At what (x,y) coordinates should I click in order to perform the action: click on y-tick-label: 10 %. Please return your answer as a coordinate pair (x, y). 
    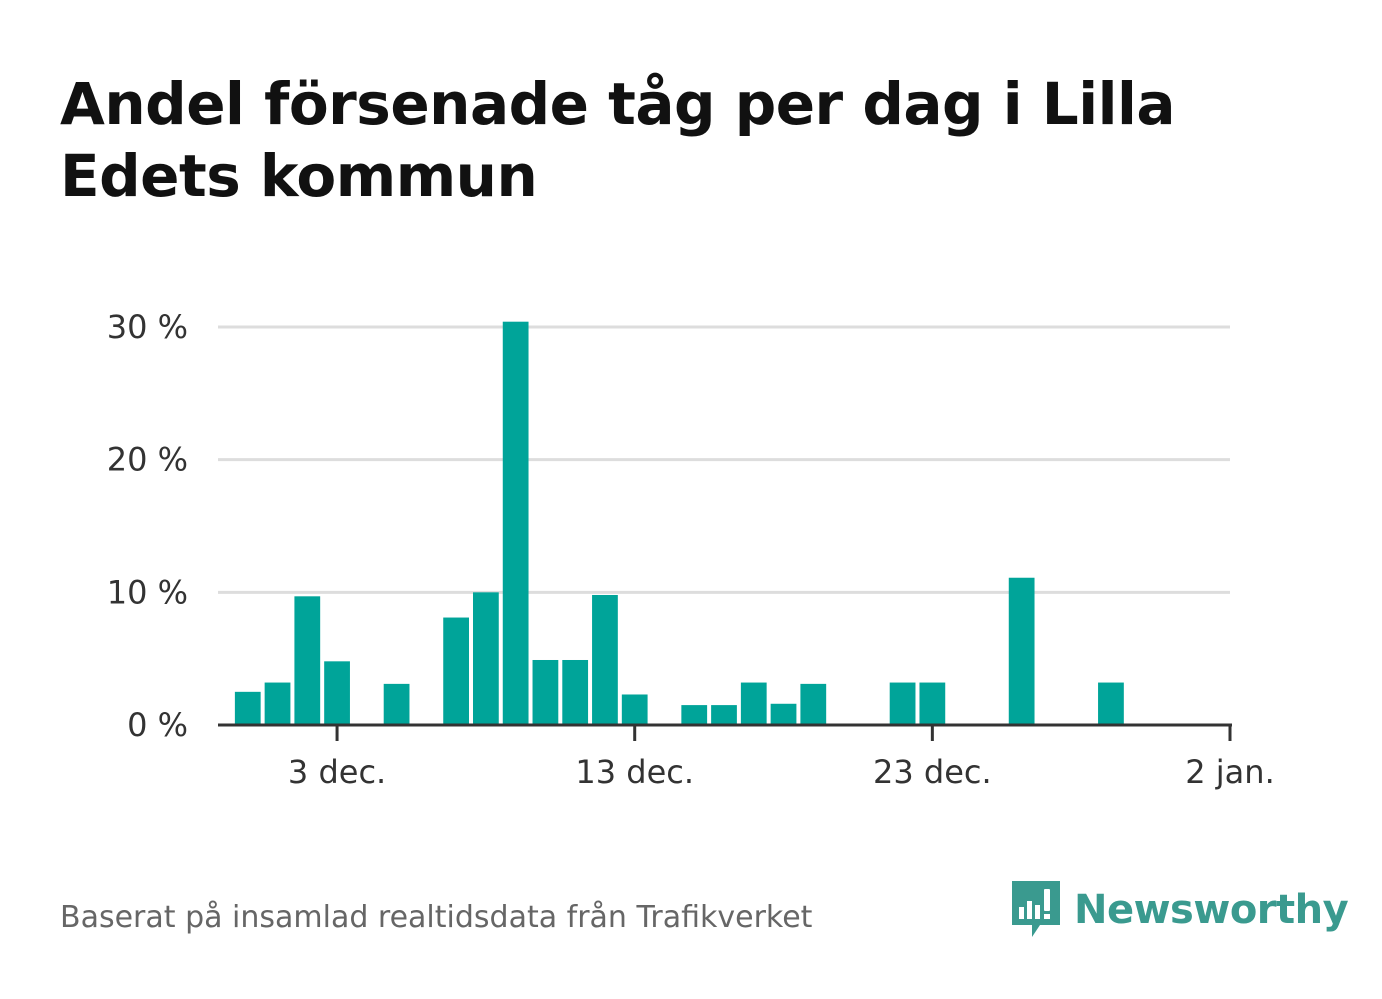
    Looking at the image, I should click on (147, 592).